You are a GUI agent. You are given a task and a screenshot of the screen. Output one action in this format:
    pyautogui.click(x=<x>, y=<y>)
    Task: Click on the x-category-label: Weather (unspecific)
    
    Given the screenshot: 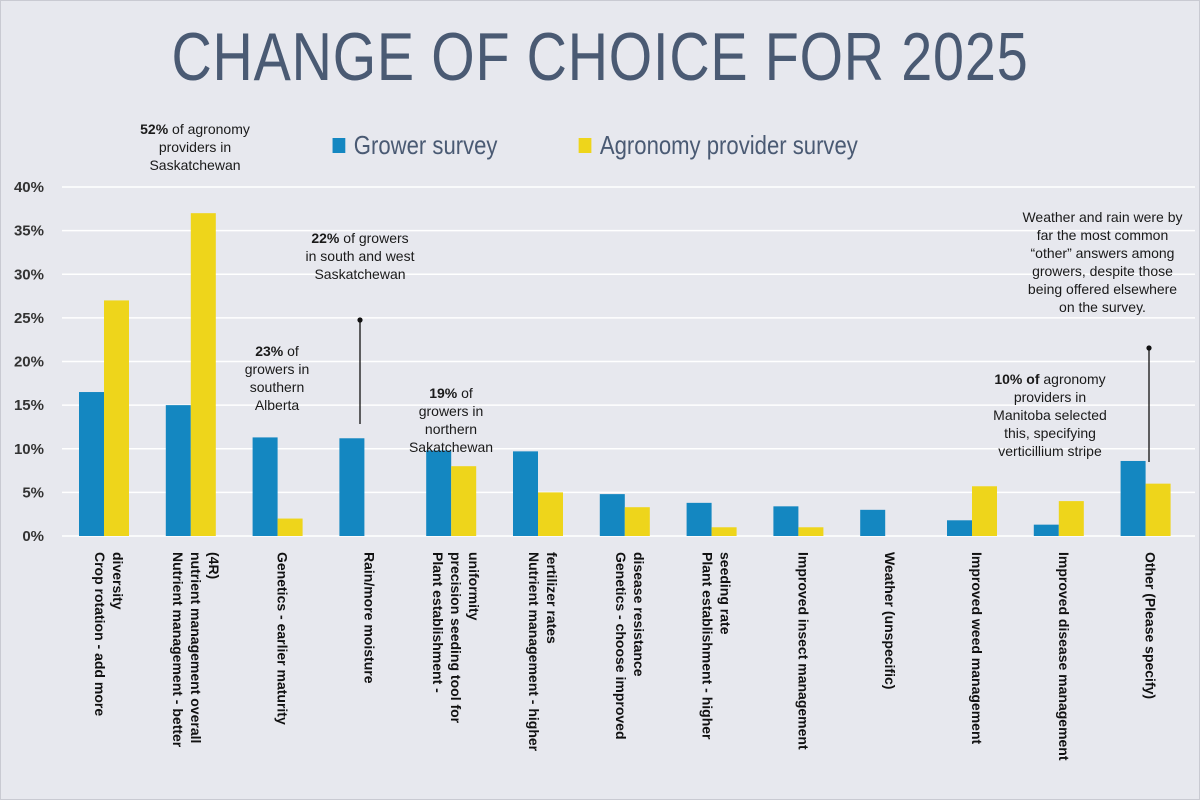 What is the action you would take?
    pyautogui.click(x=890, y=620)
    